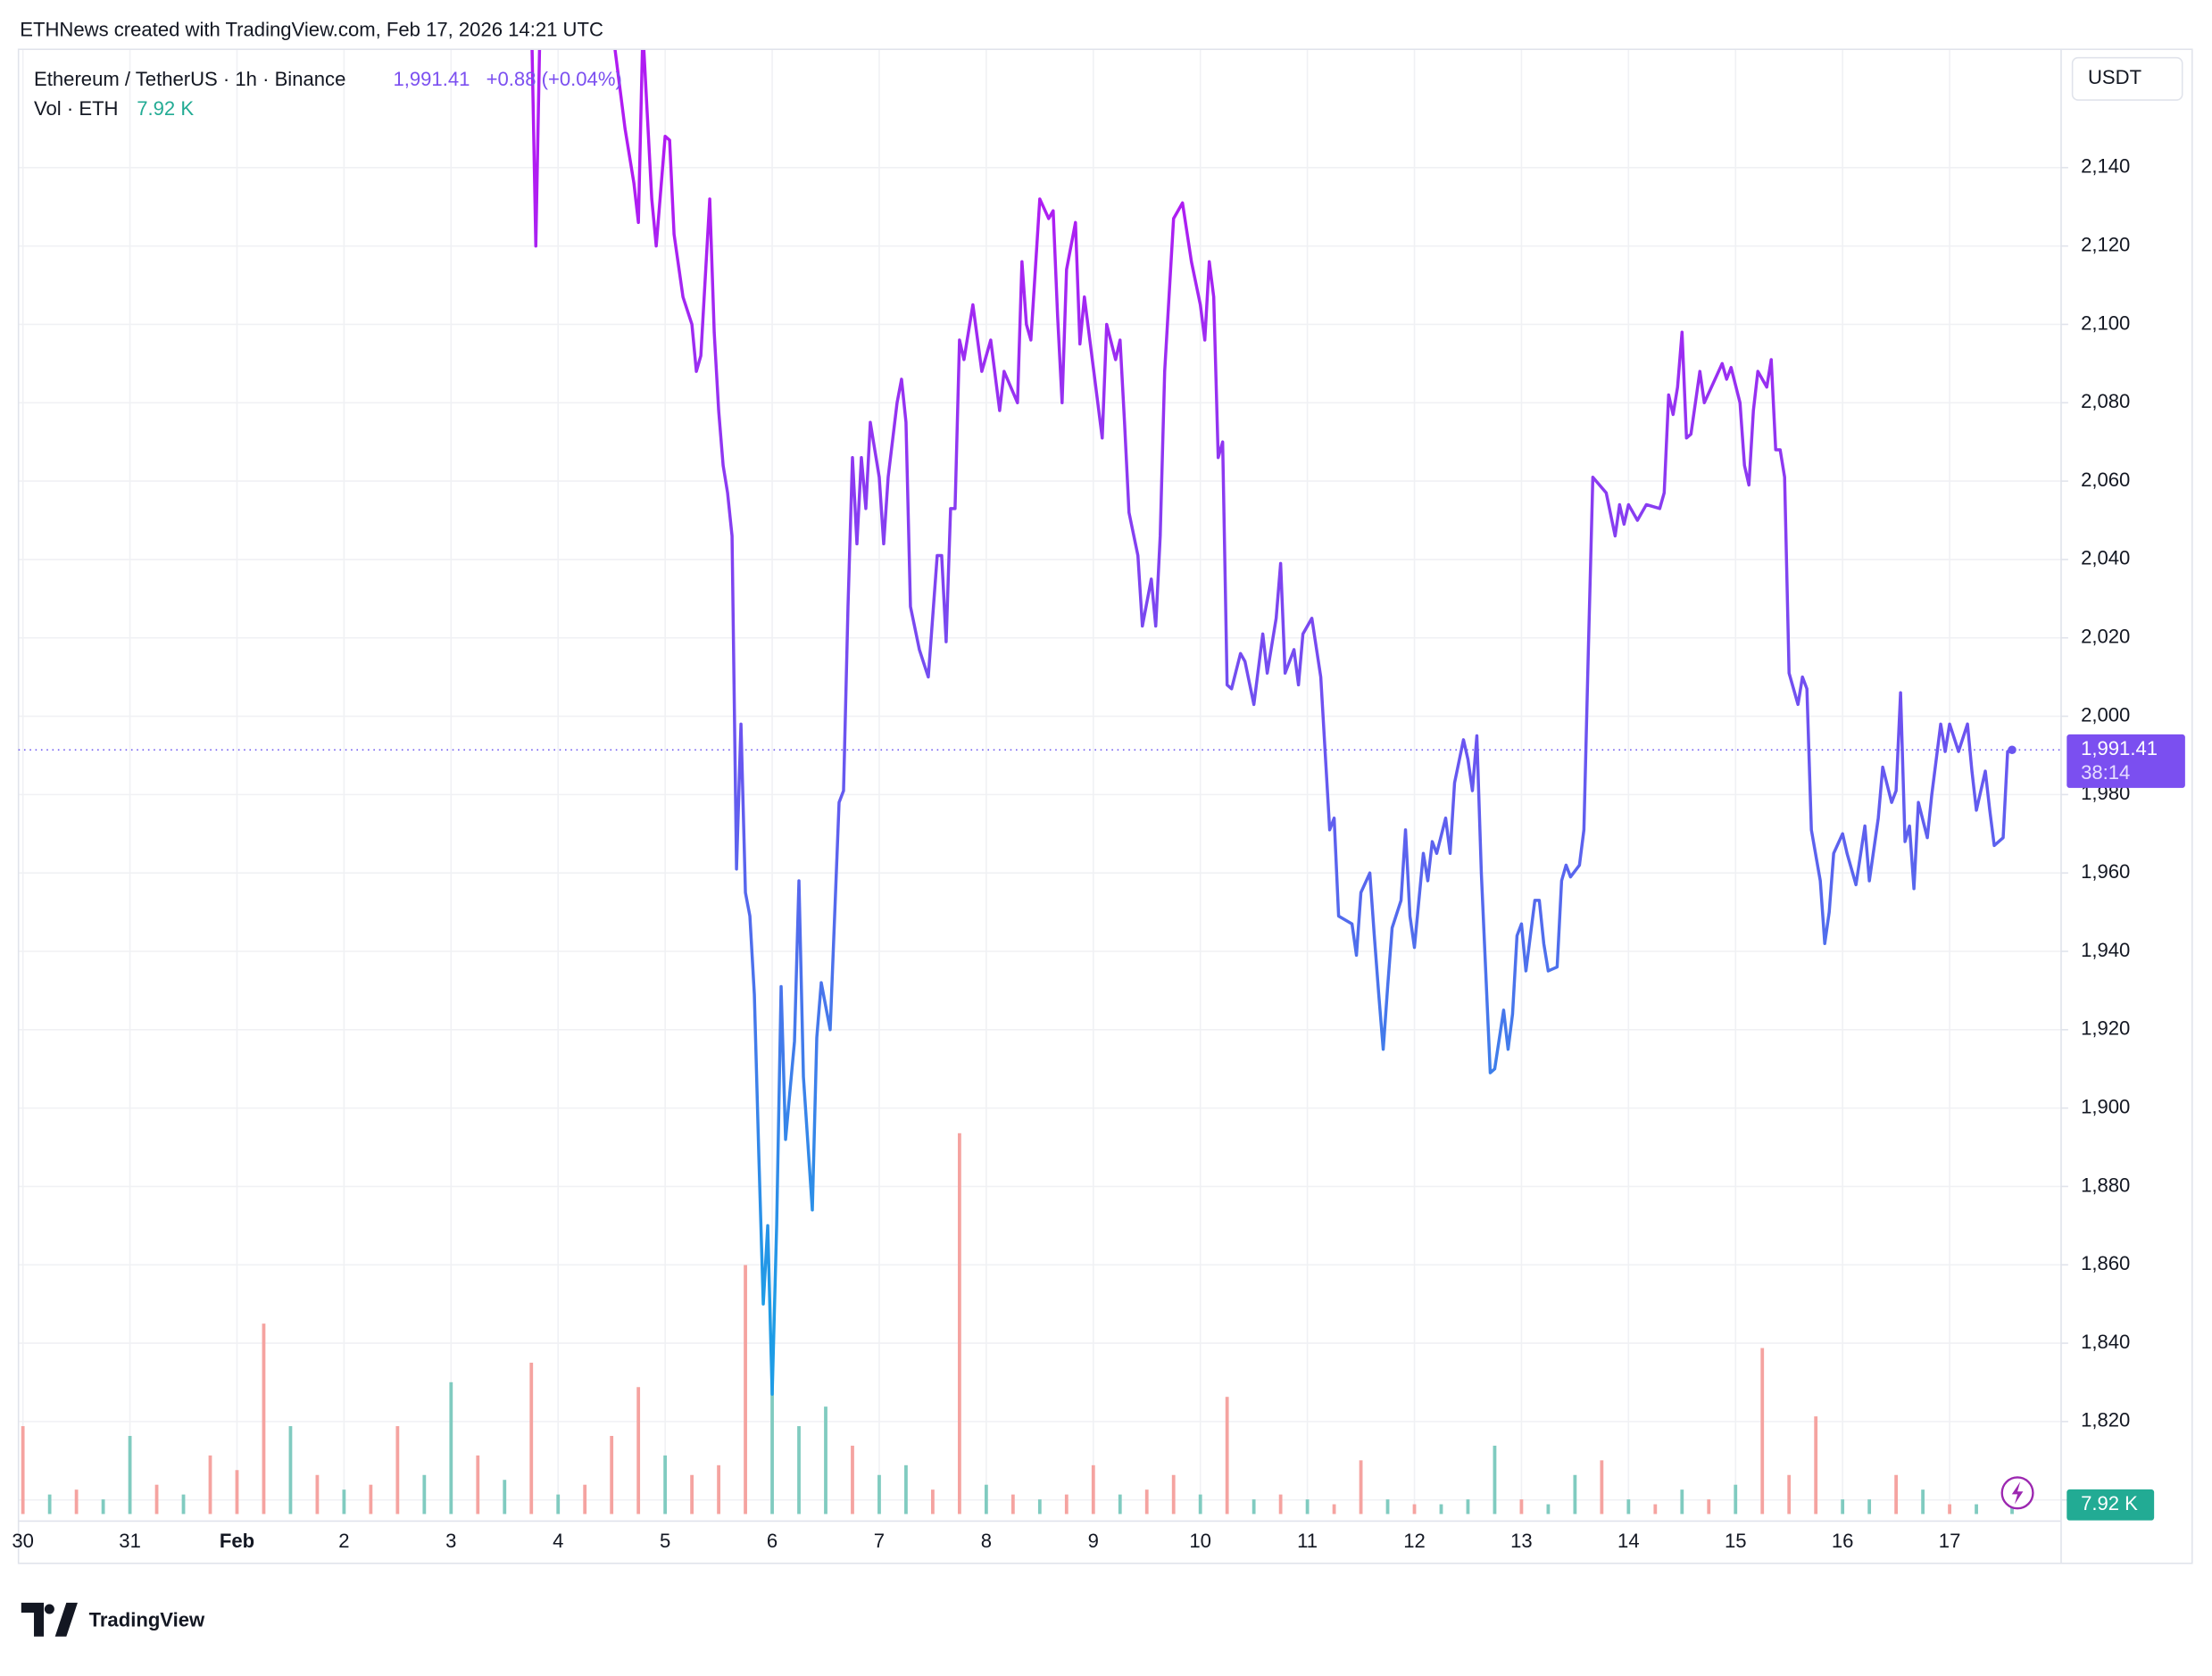 The height and width of the screenshot is (1676, 2212). Describe the element at coordinates (2105, 871) in the screenshot. I see `y-tick-label: 1,960` at that location.